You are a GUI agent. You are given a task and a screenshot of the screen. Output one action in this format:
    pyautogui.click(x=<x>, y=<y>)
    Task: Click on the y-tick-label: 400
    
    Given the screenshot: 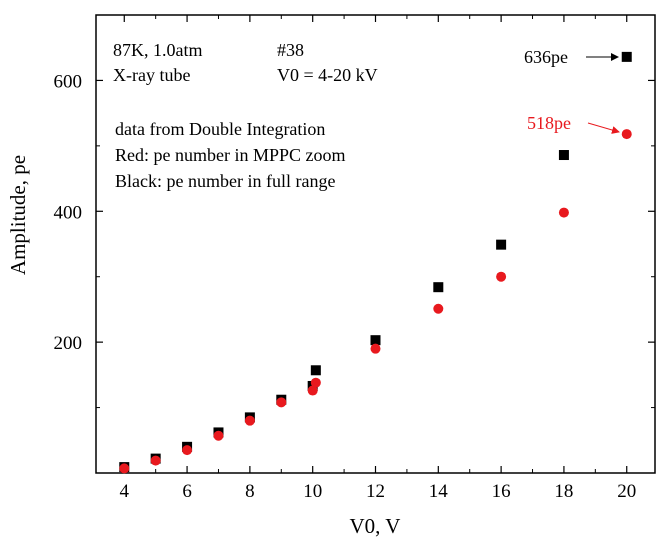 What is the action you would take?
    pyautogui.click(x=68, y=212)
    